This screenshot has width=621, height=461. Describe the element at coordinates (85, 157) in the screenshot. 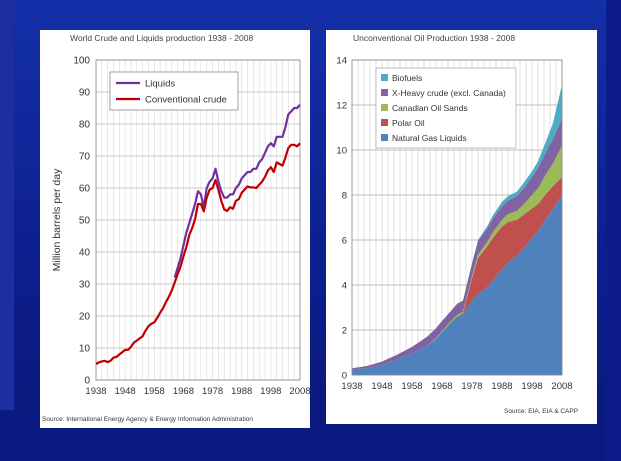

I see `y-tick-label: 70` at that location.